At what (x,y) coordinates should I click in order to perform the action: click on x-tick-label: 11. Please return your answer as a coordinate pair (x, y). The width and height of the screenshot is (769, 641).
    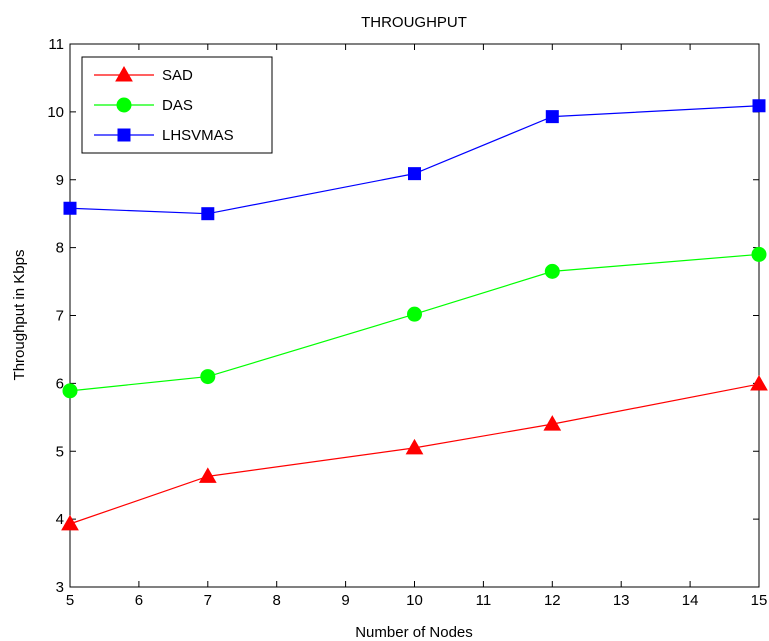
    Looking at the image, I should click on (484, 600).